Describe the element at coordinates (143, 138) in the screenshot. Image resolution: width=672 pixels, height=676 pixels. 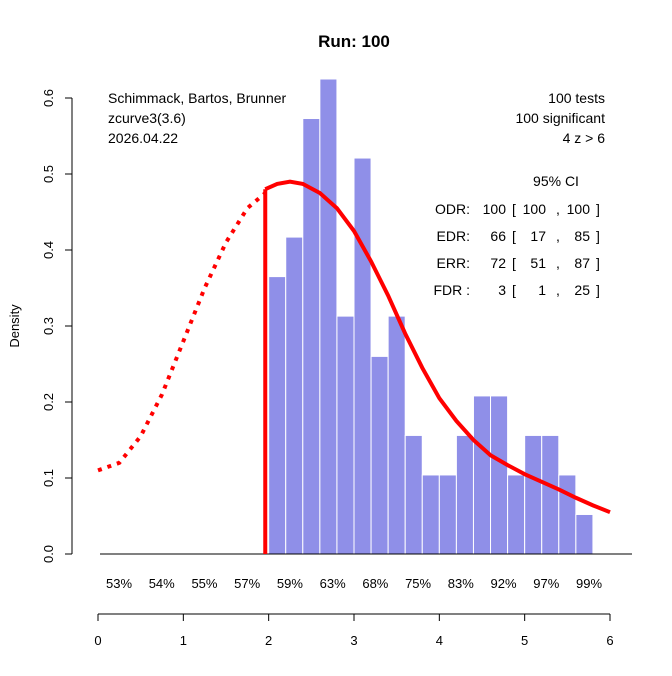
I see `annotation-left: 2026.04.22` at that location.